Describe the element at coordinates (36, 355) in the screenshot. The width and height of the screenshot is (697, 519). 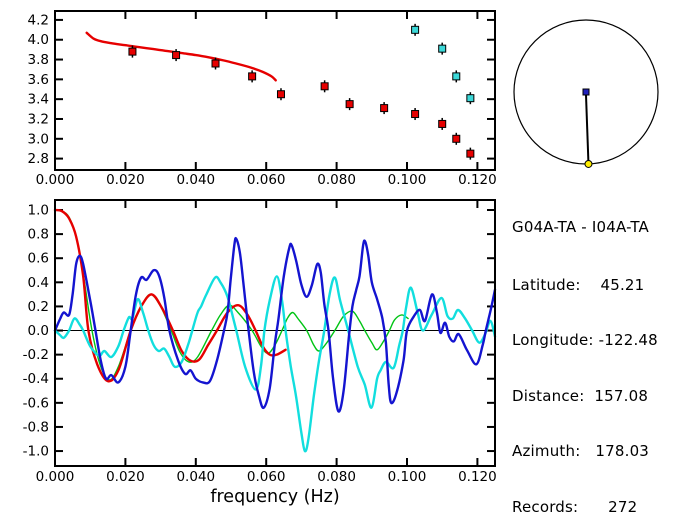
I see `y-tick-label: -0.2` at that location.